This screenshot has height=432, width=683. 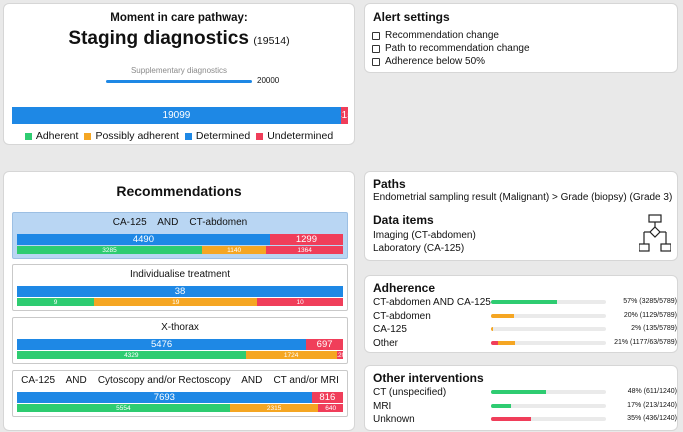 What do you see at coordinates (324, 344) in the screenshot?
I see `undetermined-segment: 697` at bounding box center [324, 344].